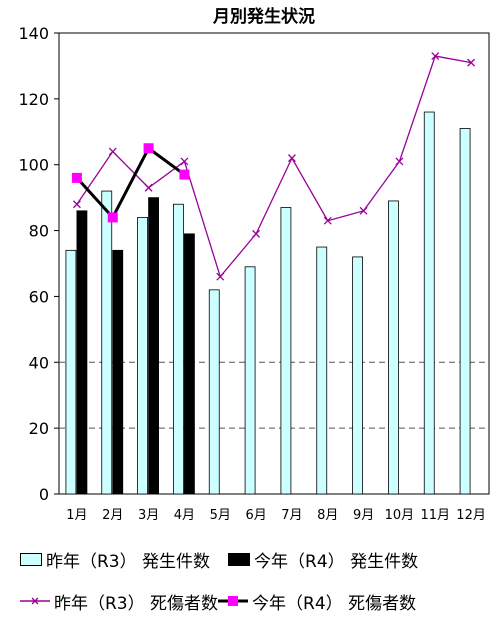  Describe the element at coordinates (336, 561) in the screenshot. I see `legend-label-r4-cases: 今年（R4） 発生件数` at that location.